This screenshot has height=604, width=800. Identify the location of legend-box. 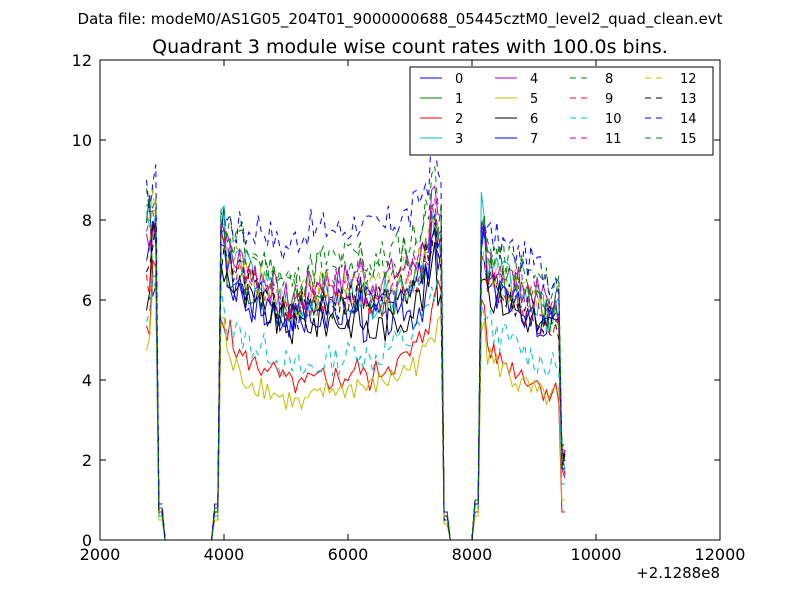
(561, 111).